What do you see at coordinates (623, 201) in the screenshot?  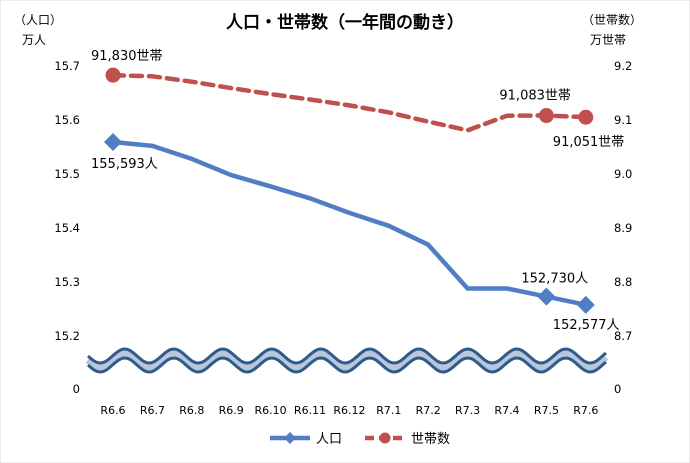 I see `right-axis-ticks: 9.2 9.1 9.0 8.9 8.8 8.7` at bounding box center [623, 201].